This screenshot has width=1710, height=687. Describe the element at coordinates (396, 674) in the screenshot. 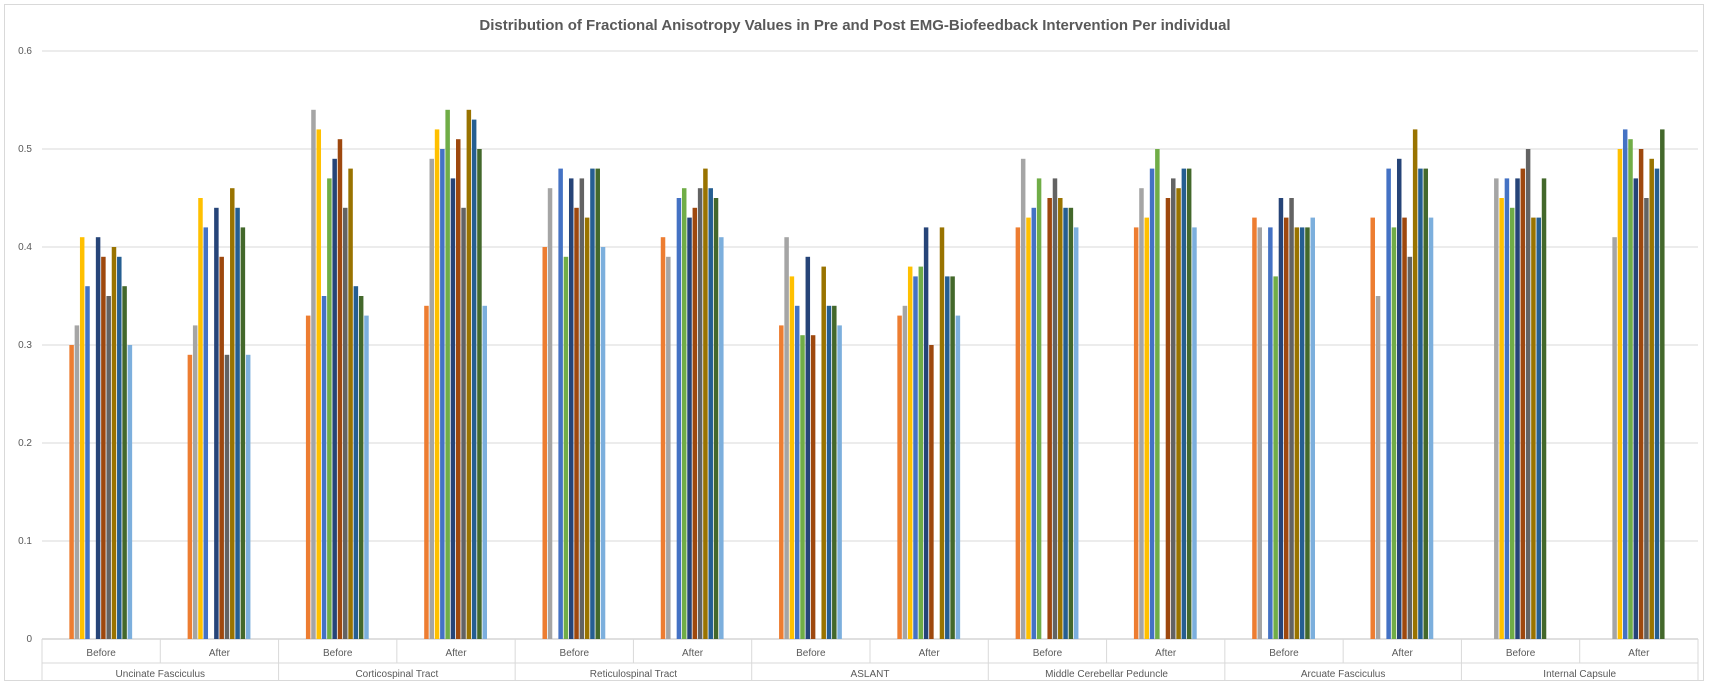

I see `x-category-label: Corticospinal Tract` at that location.